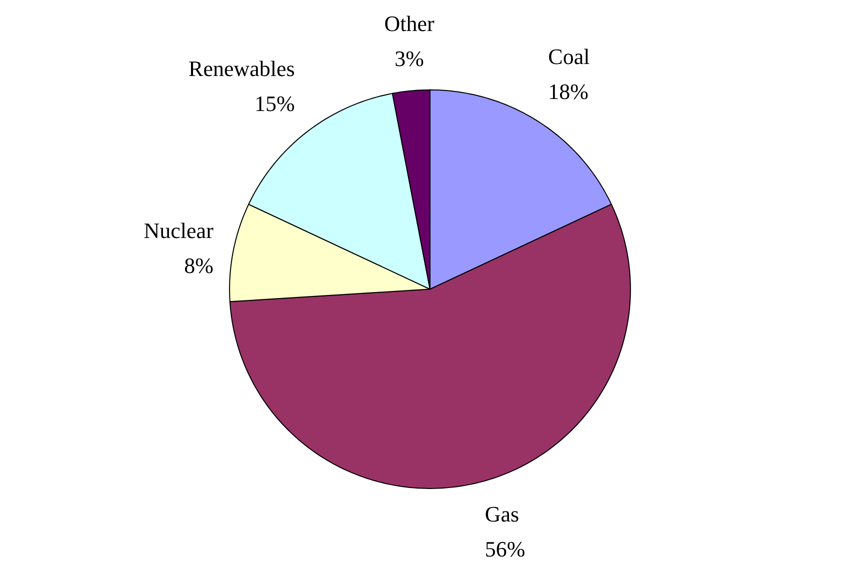 The image size is (859, 575). I want to click on slice-label: Renewables, so click(241, 68).